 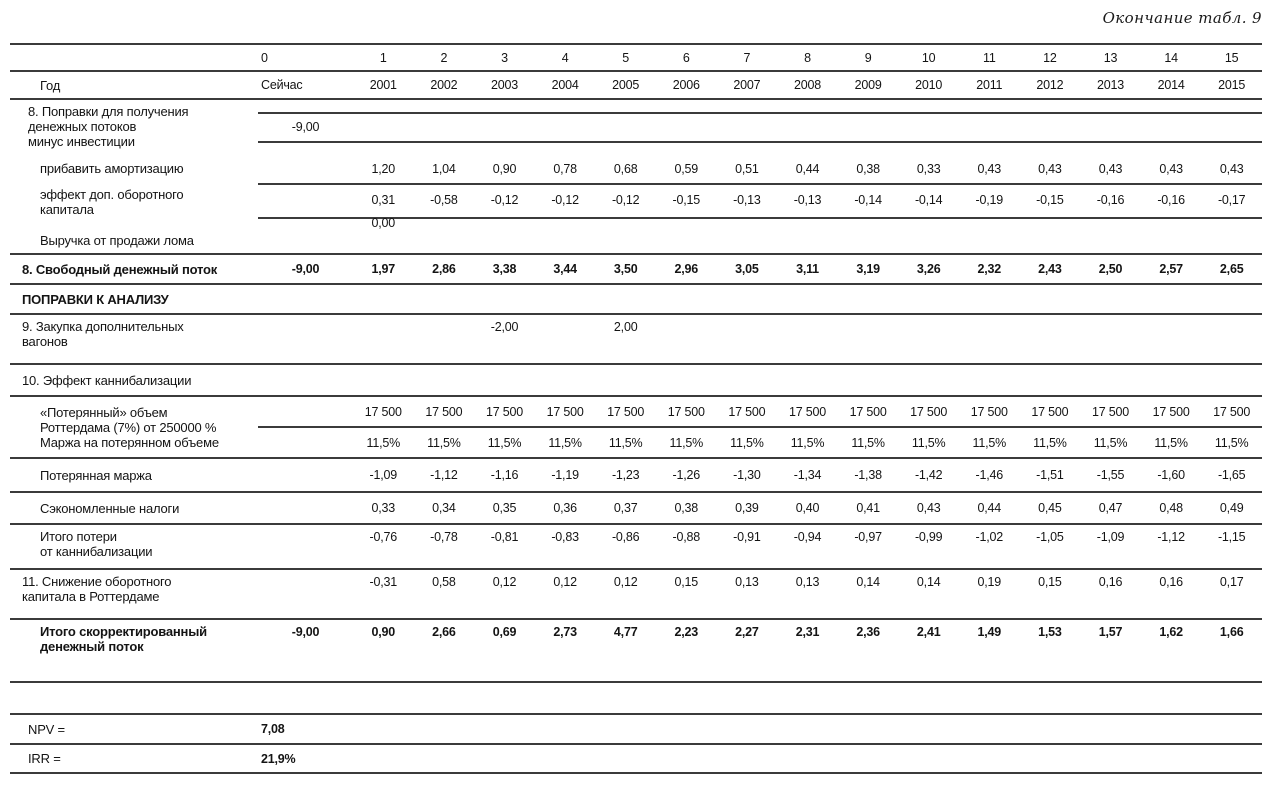 I want to click on cell-year-4: 4, so click(x=565, y=57).